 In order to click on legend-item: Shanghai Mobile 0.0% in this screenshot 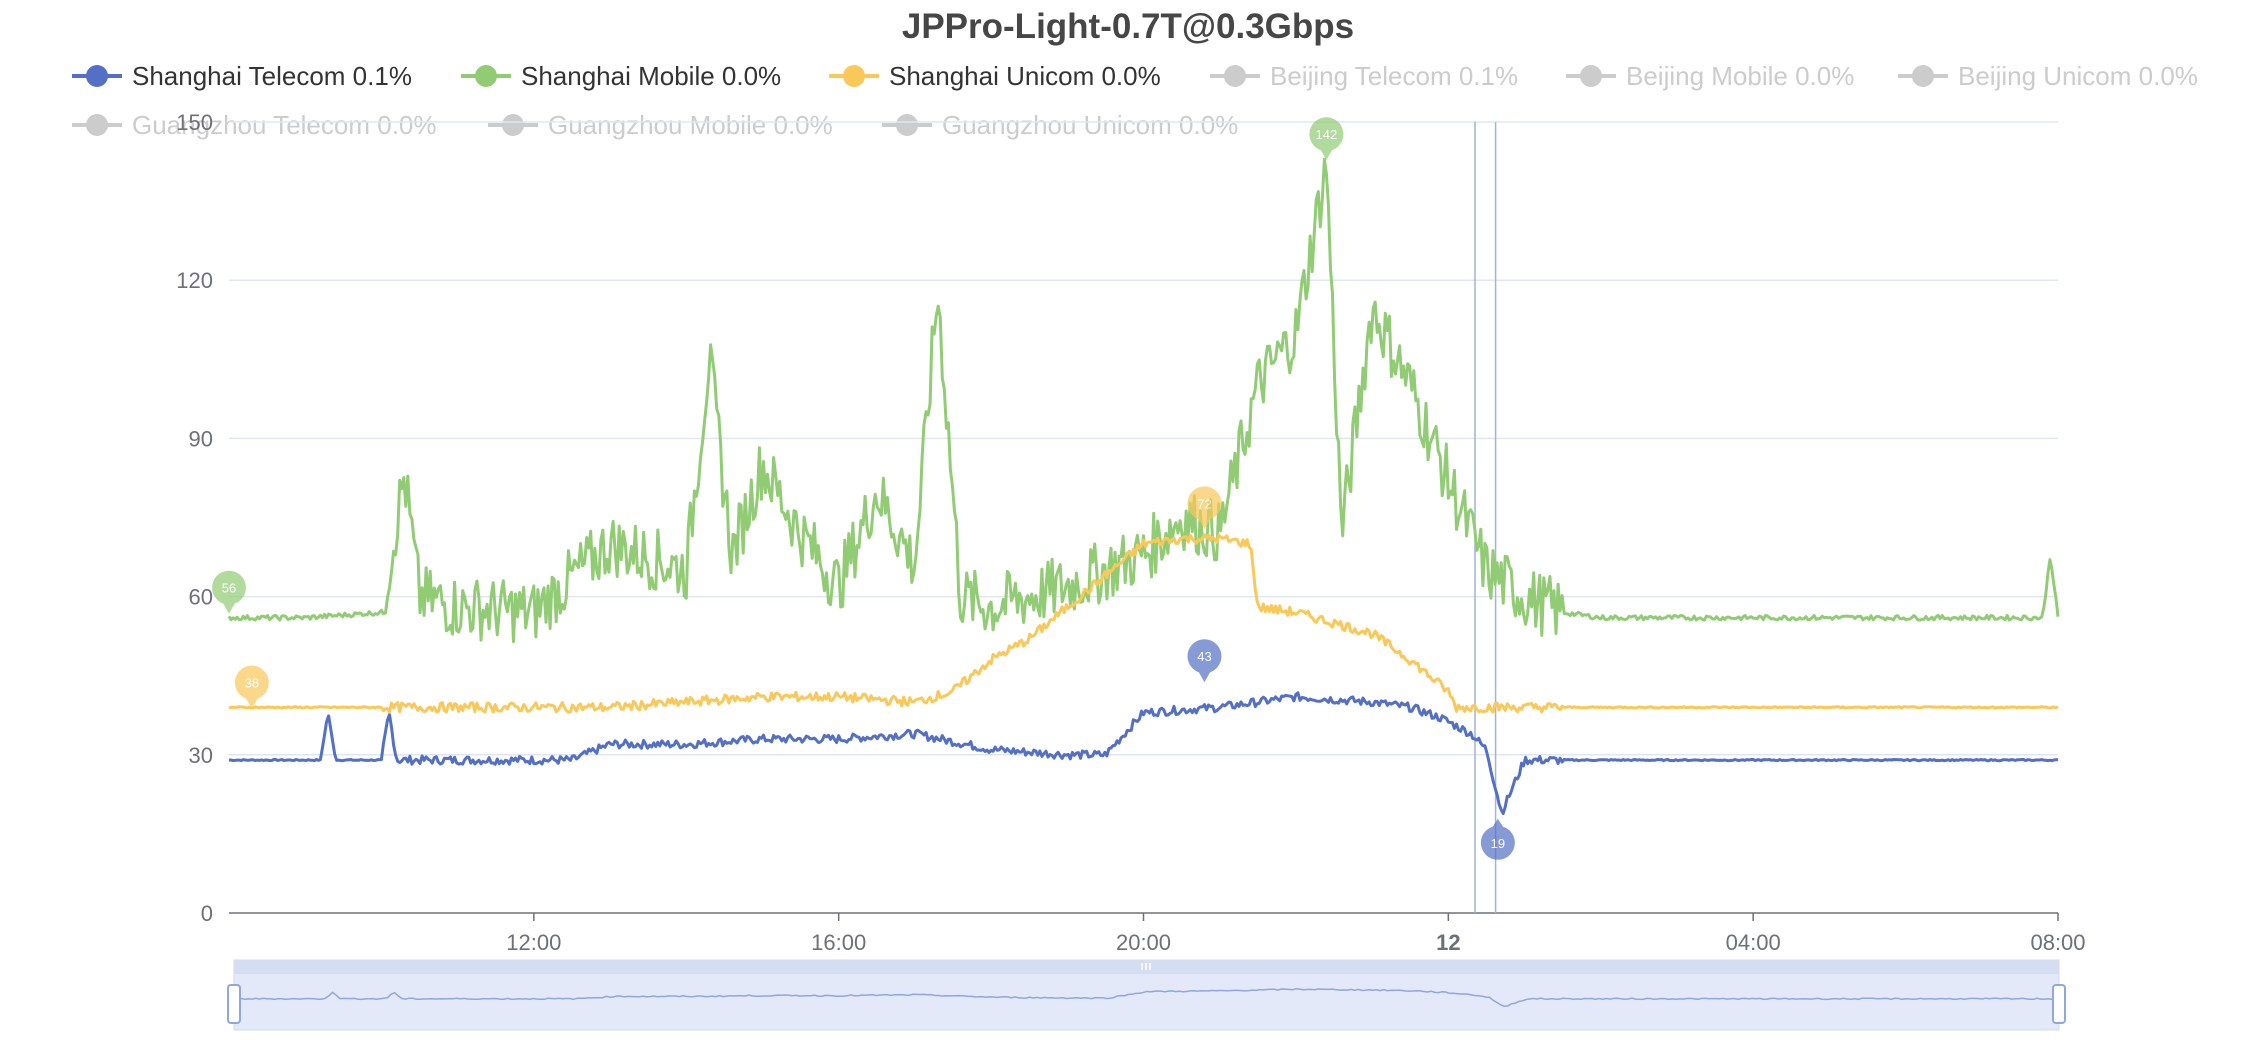, I will do `click(621, 76)`.